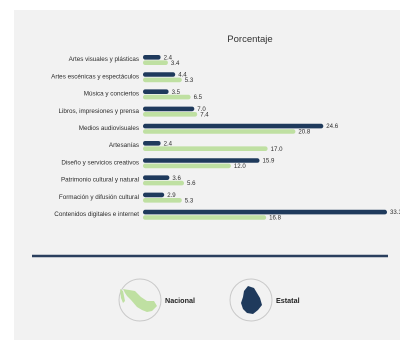  I want to click on value-label-nacional: 5.6, so click(191, 183).